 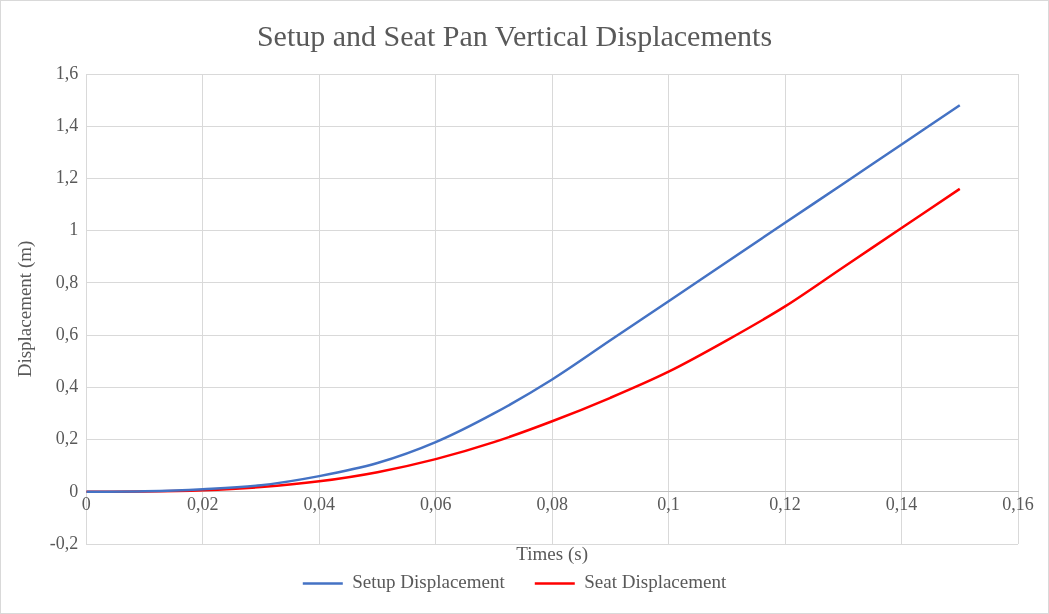 I want to click on x-tick-label: 0,1, so click(x=668, y=504).